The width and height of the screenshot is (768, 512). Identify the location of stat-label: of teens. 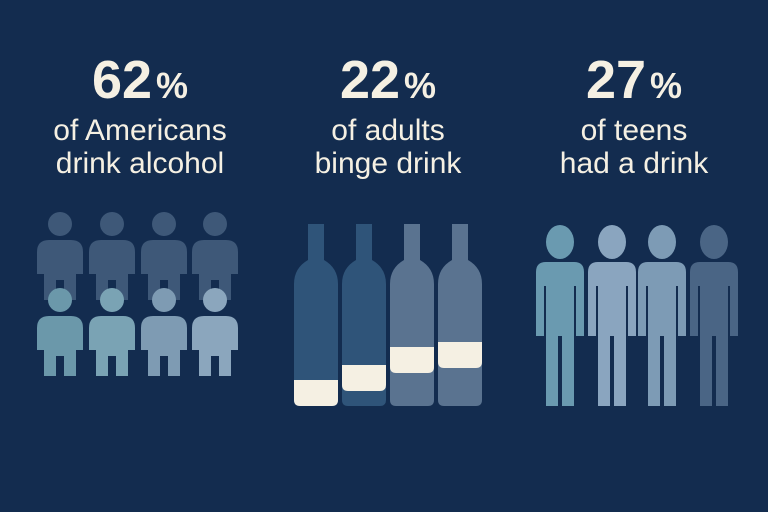
(634, 130).